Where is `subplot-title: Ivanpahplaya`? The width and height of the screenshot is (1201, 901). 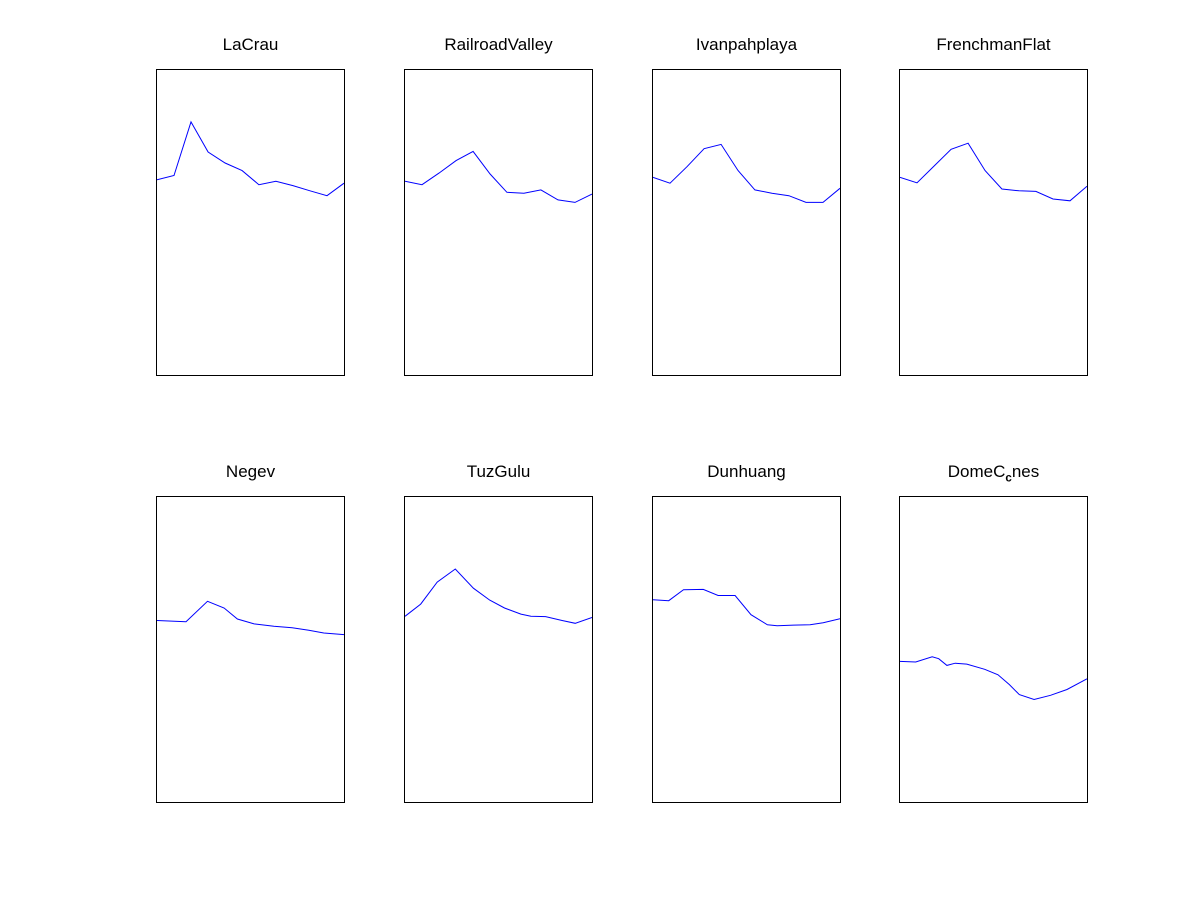
subplot-title: Ivanpahplaya is located at coordinates (746, 46).